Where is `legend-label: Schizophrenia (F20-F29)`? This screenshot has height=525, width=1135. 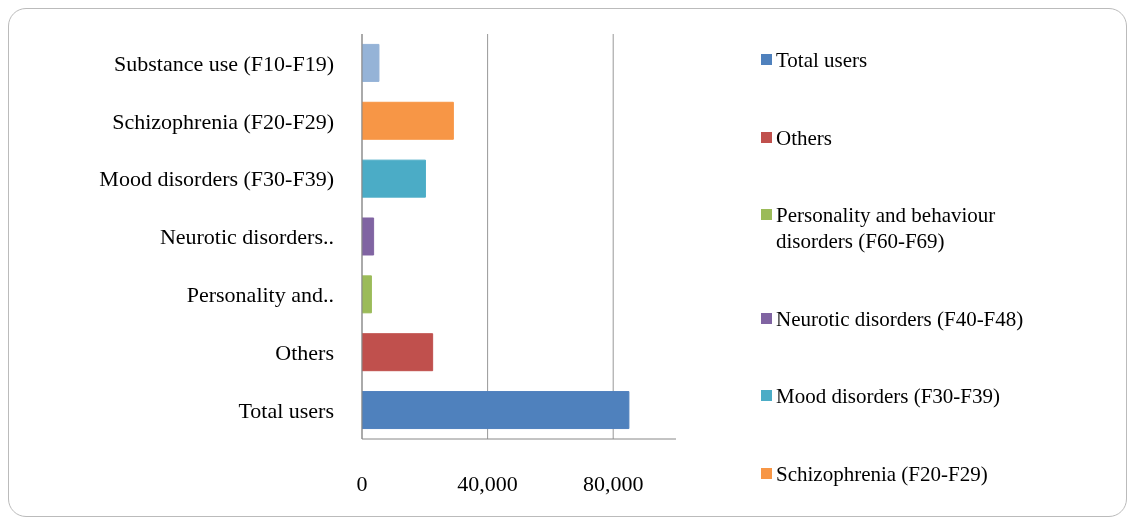 legend-label: Schizophrenia (F20-F29) is located at coordinates (882, 473).